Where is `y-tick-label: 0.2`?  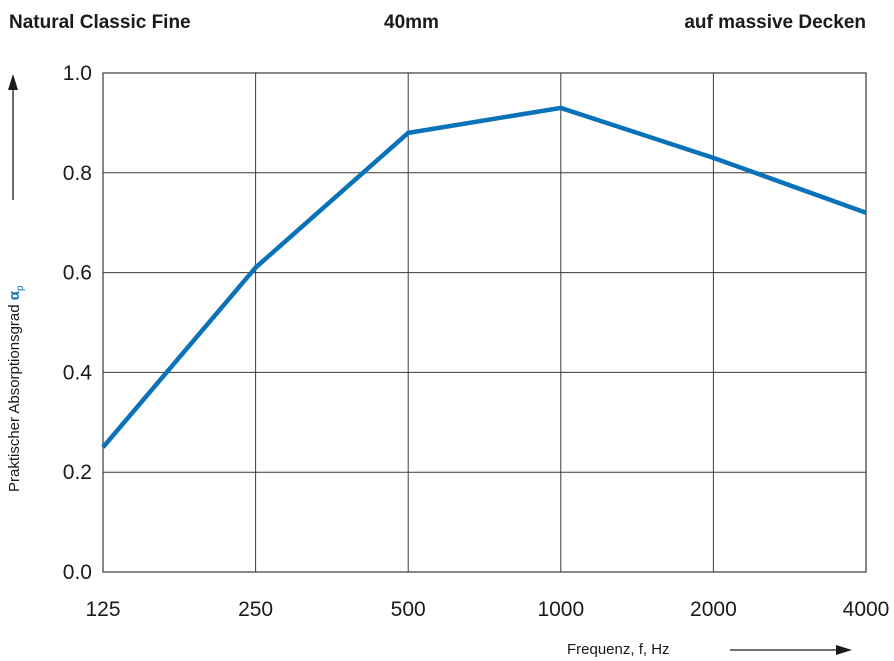
y-tick-label: 0.2 is located at coordinates (77, 472).